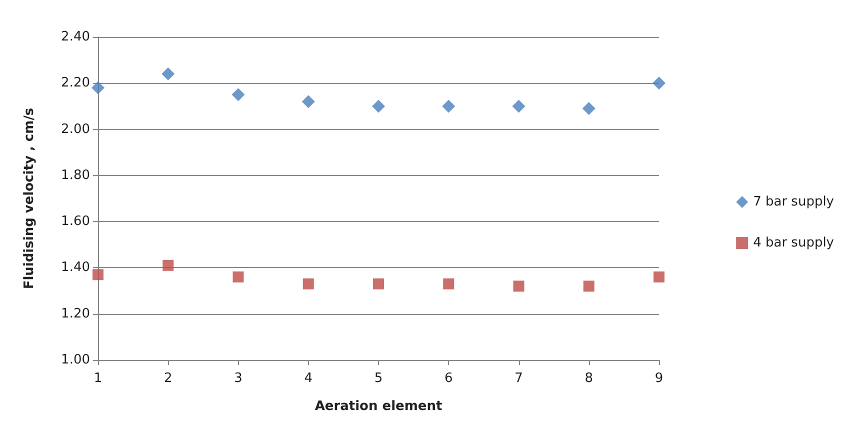  I want to click on legend-label: 7 bar supply, so click(793, 202).